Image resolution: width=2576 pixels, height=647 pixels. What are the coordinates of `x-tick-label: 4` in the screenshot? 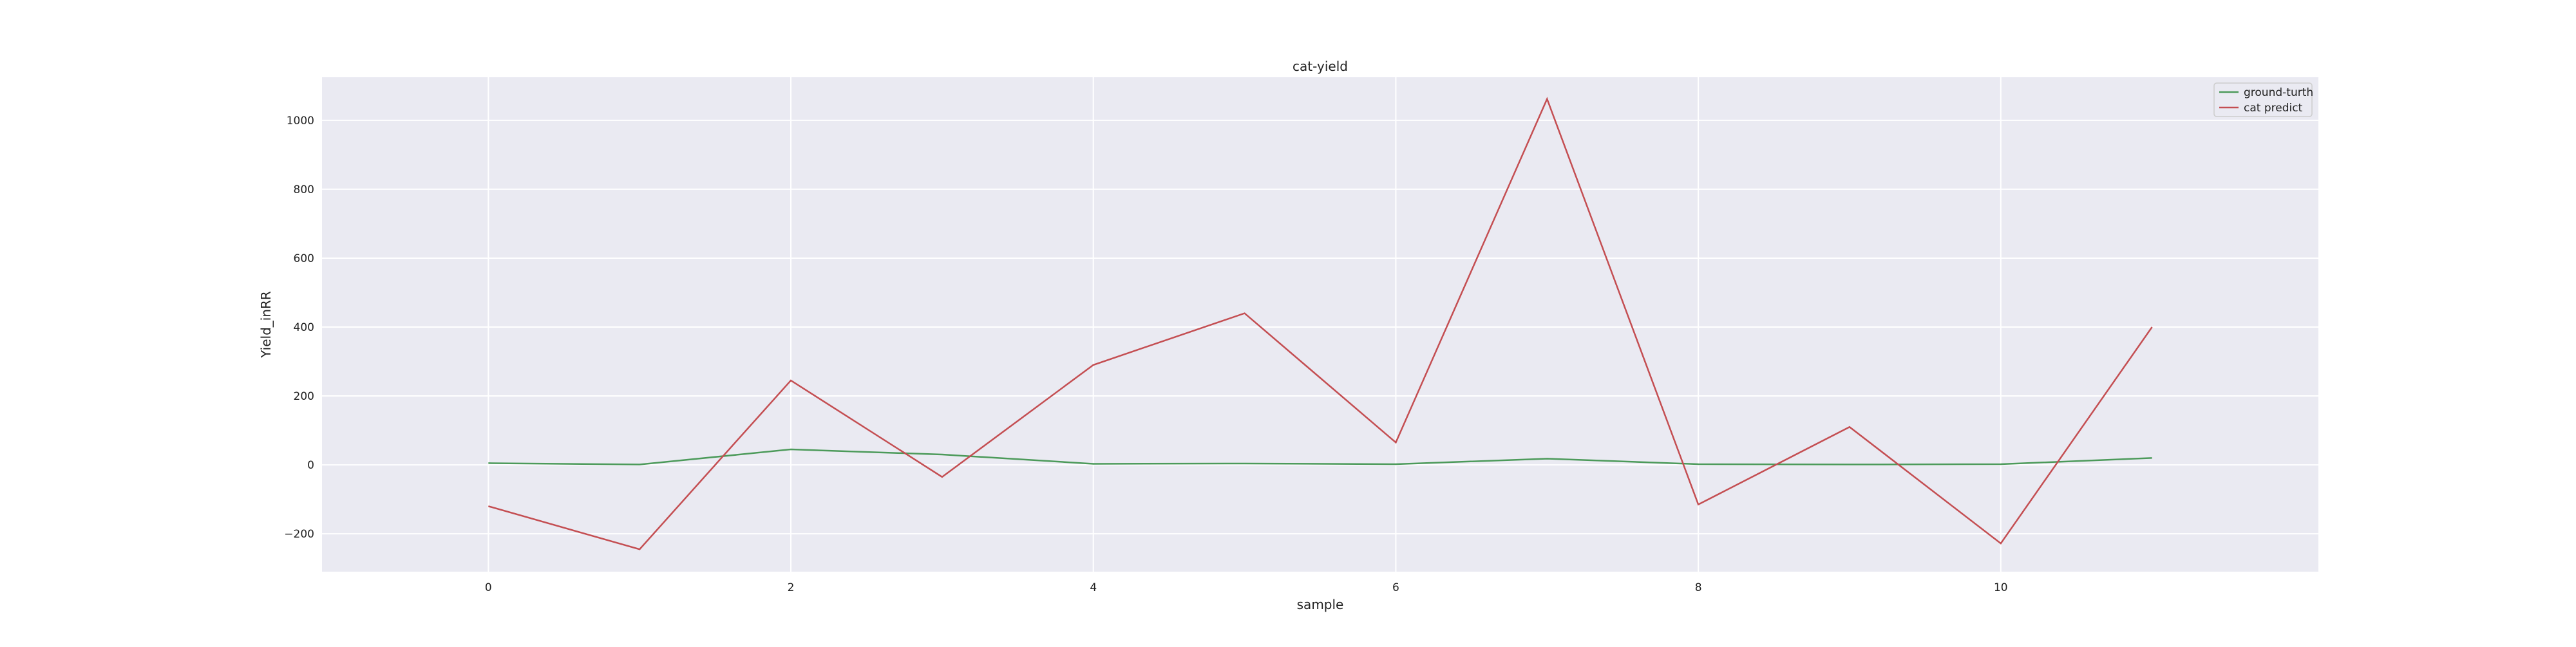 It's located at (1093, 587).